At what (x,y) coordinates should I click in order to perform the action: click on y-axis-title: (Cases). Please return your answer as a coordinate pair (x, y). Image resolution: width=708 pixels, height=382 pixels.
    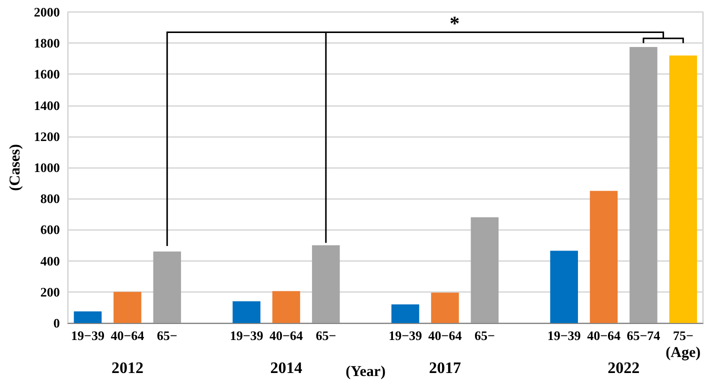
    Looking at the image, I should click on (16, 167).